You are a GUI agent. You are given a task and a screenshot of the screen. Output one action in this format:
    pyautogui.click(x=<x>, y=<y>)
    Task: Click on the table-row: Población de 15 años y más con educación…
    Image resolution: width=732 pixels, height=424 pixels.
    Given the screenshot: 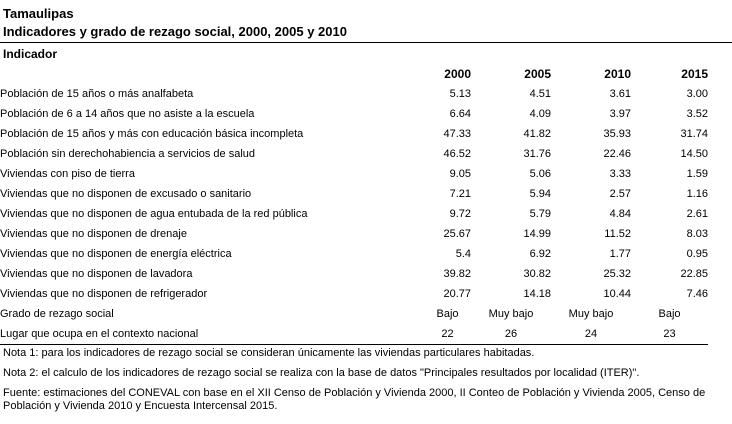 What is the action you would take?
    pyautogui.click(x=354, y=134)
    